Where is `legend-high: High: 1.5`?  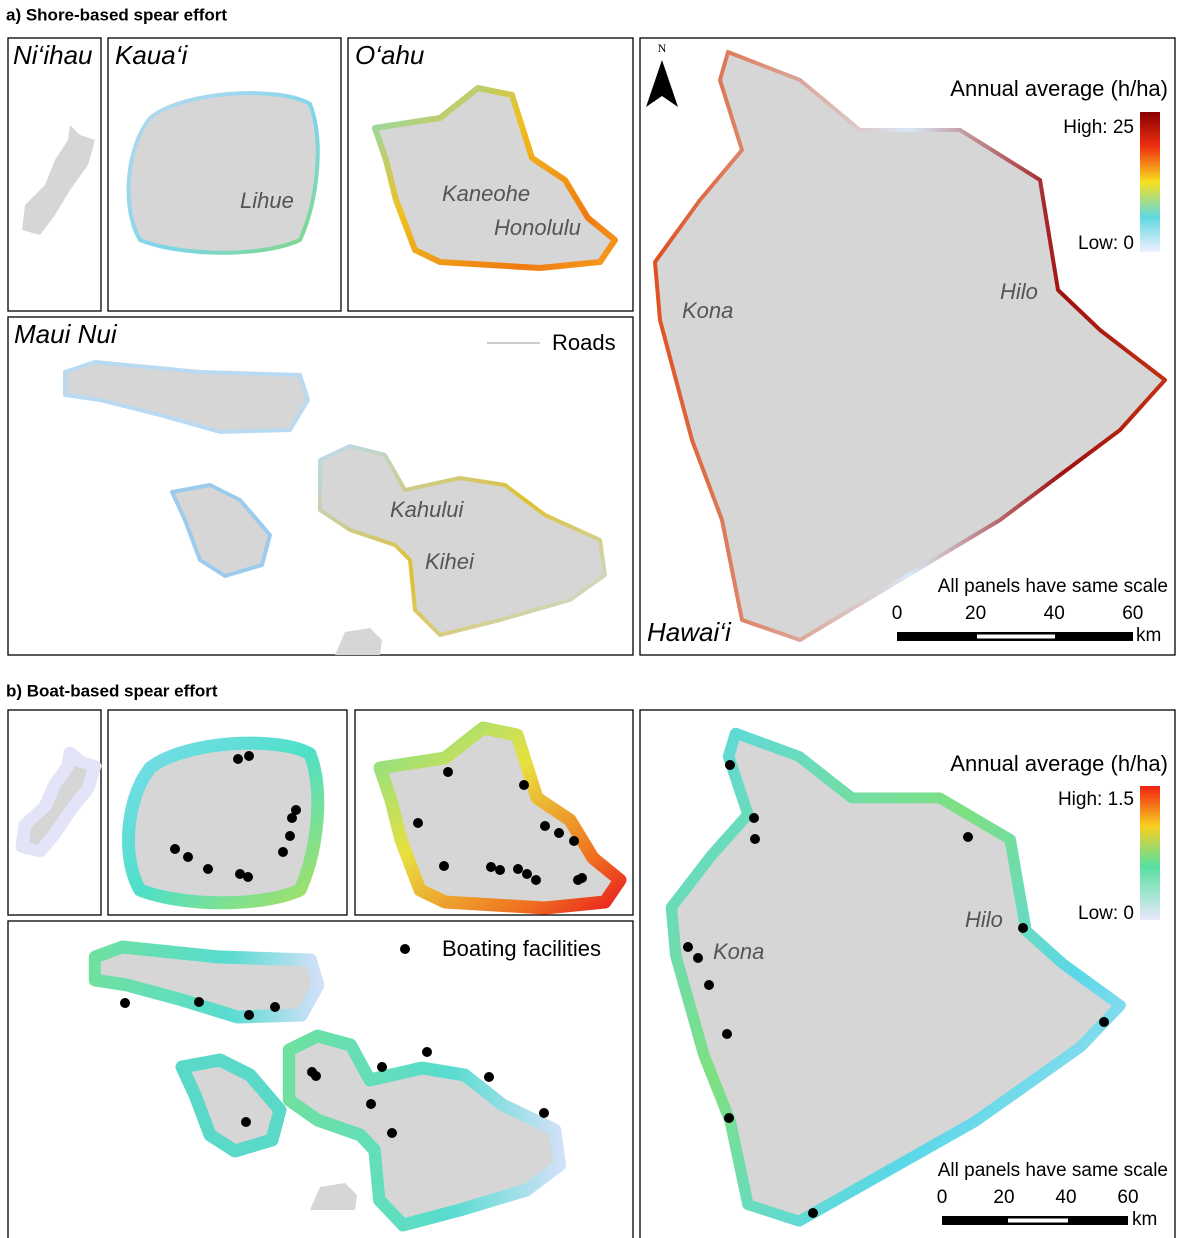
legend-high: High: 1.5 is located at coordinates (1096, 799).